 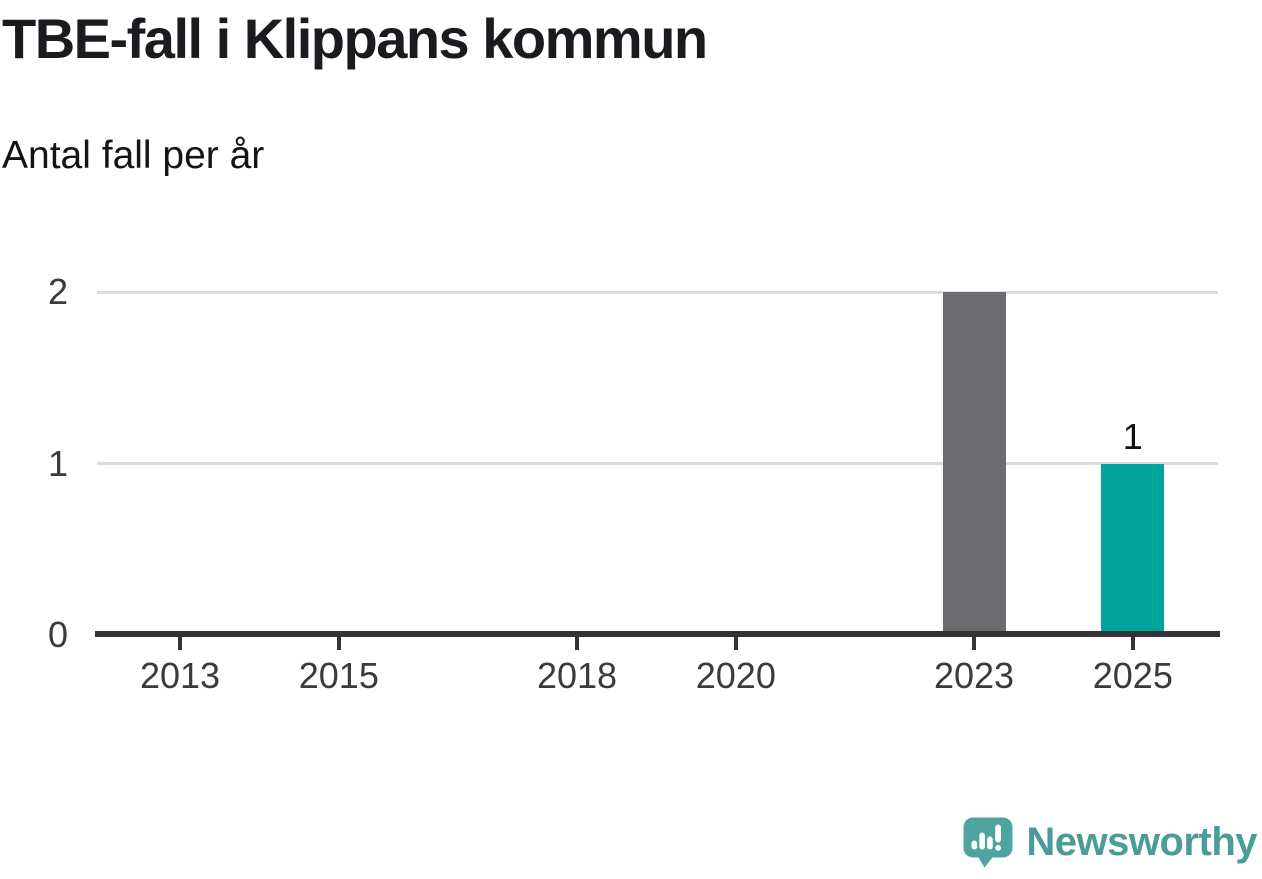 I want to click on x-tick-label: 2018, so click(x=577, y=675).